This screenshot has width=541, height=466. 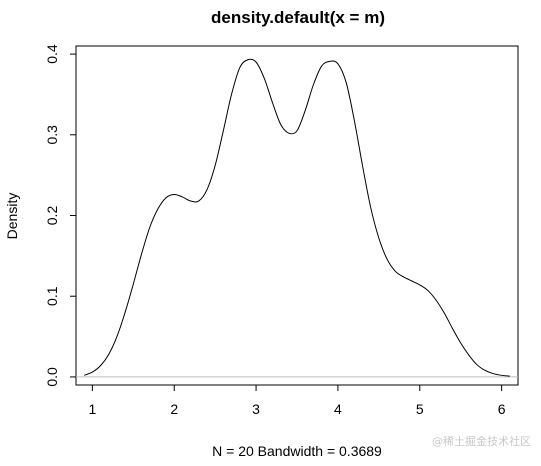 I want to click on y-axis-label: Density, so click(x=12, y=216).